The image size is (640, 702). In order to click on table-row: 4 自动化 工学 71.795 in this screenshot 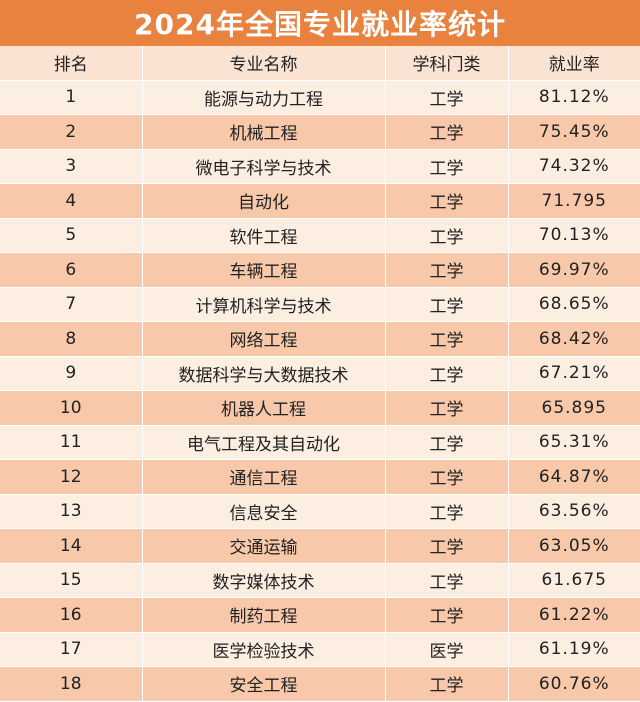, I will do `click(320, 201)`.